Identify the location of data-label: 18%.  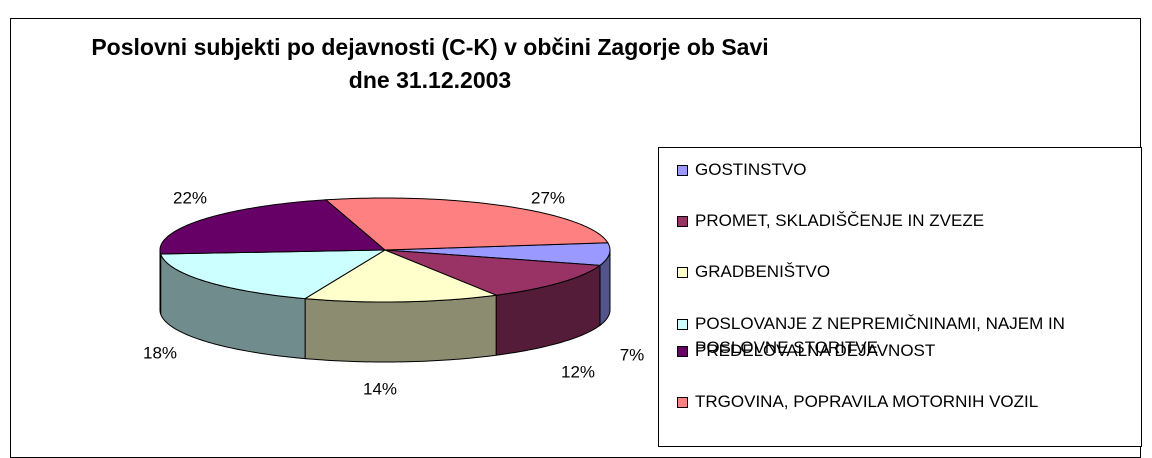
(160, 352).